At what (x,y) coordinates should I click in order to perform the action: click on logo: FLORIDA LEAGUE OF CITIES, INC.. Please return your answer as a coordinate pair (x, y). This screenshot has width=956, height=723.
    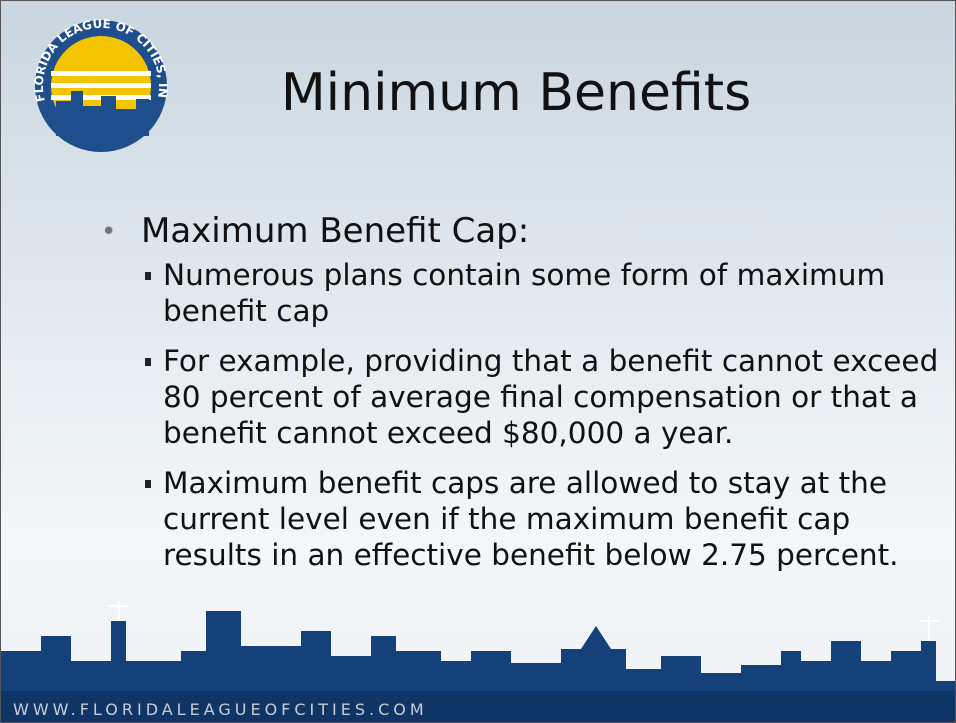
    Looking at the image, I should click on (85, 76).